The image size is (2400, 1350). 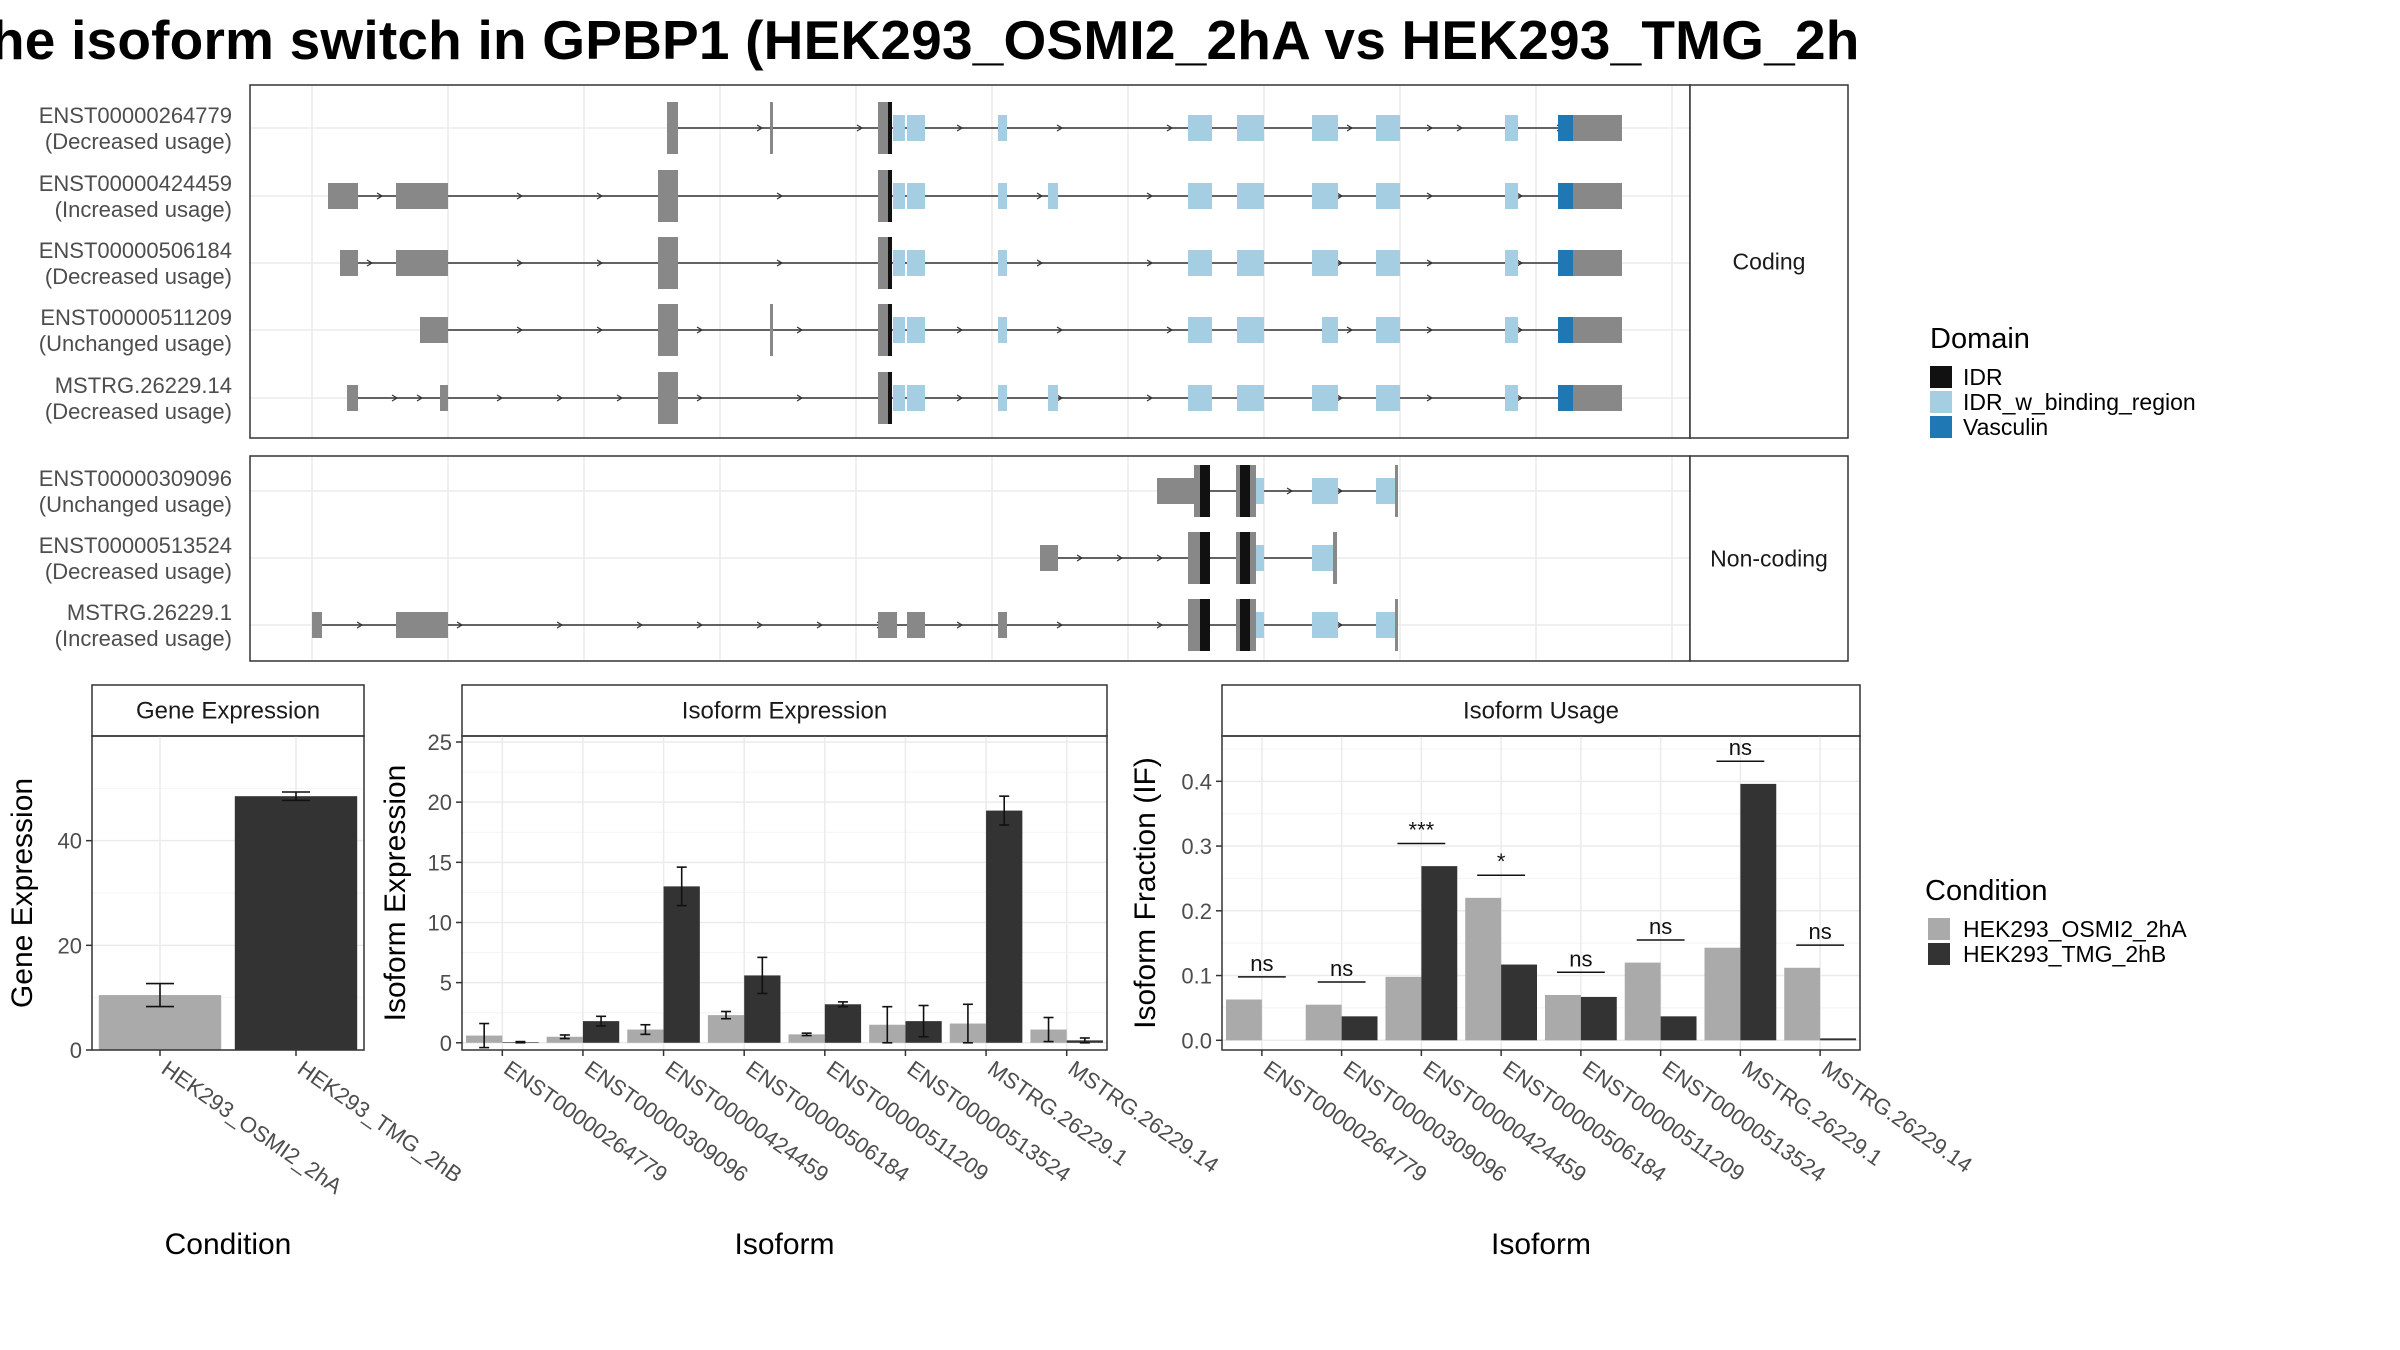 What do you see at coordinates (1196, 911) in the screenshot?
I see `y-tick-label: 0.2` at bounding box center [1196, 911].